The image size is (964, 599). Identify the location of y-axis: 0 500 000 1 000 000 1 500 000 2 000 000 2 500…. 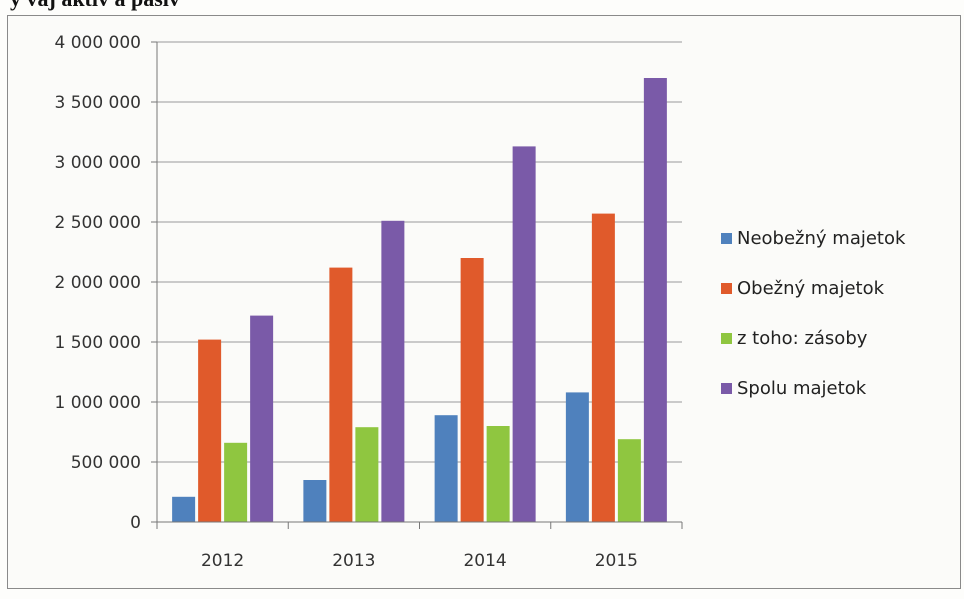
(106, 283).